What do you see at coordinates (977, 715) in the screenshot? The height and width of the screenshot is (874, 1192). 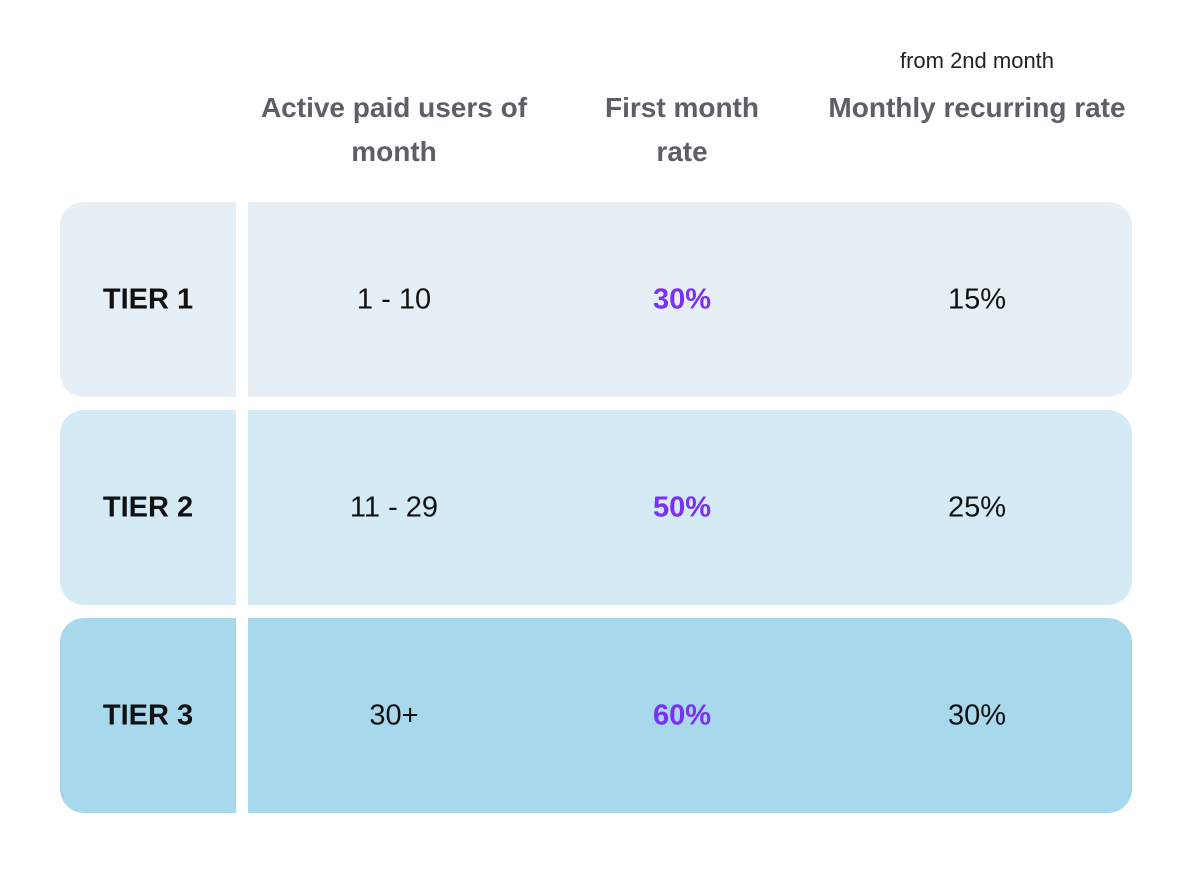 I see `recurring-rate: 30%` at bounding box center [977, 715].